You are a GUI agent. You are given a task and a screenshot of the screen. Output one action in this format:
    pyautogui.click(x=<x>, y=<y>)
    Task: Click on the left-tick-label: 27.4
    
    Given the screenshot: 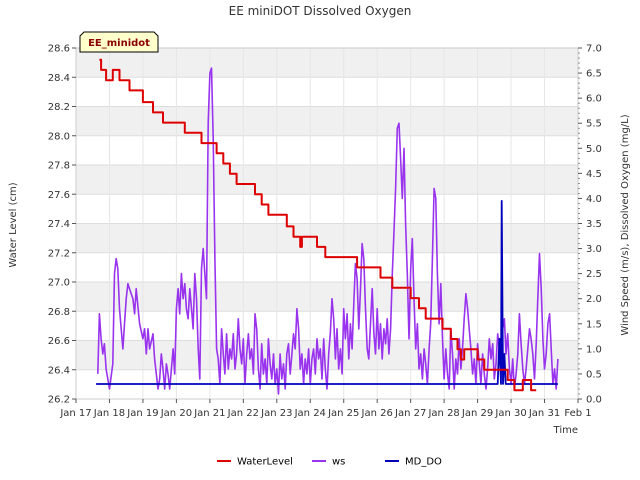 What is the action you would take?
    pyautogui.click(x=59, y=224)
    